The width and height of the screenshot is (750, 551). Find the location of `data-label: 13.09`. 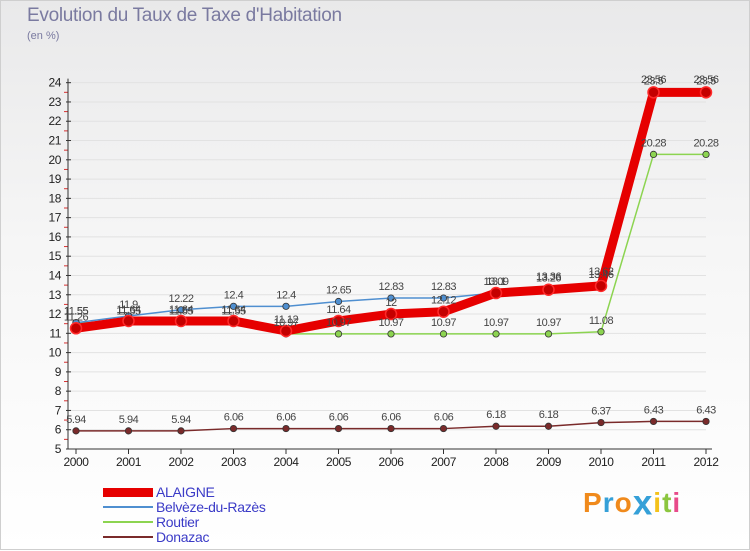

data-label: 13.09 is located at coordinates (495, 282).